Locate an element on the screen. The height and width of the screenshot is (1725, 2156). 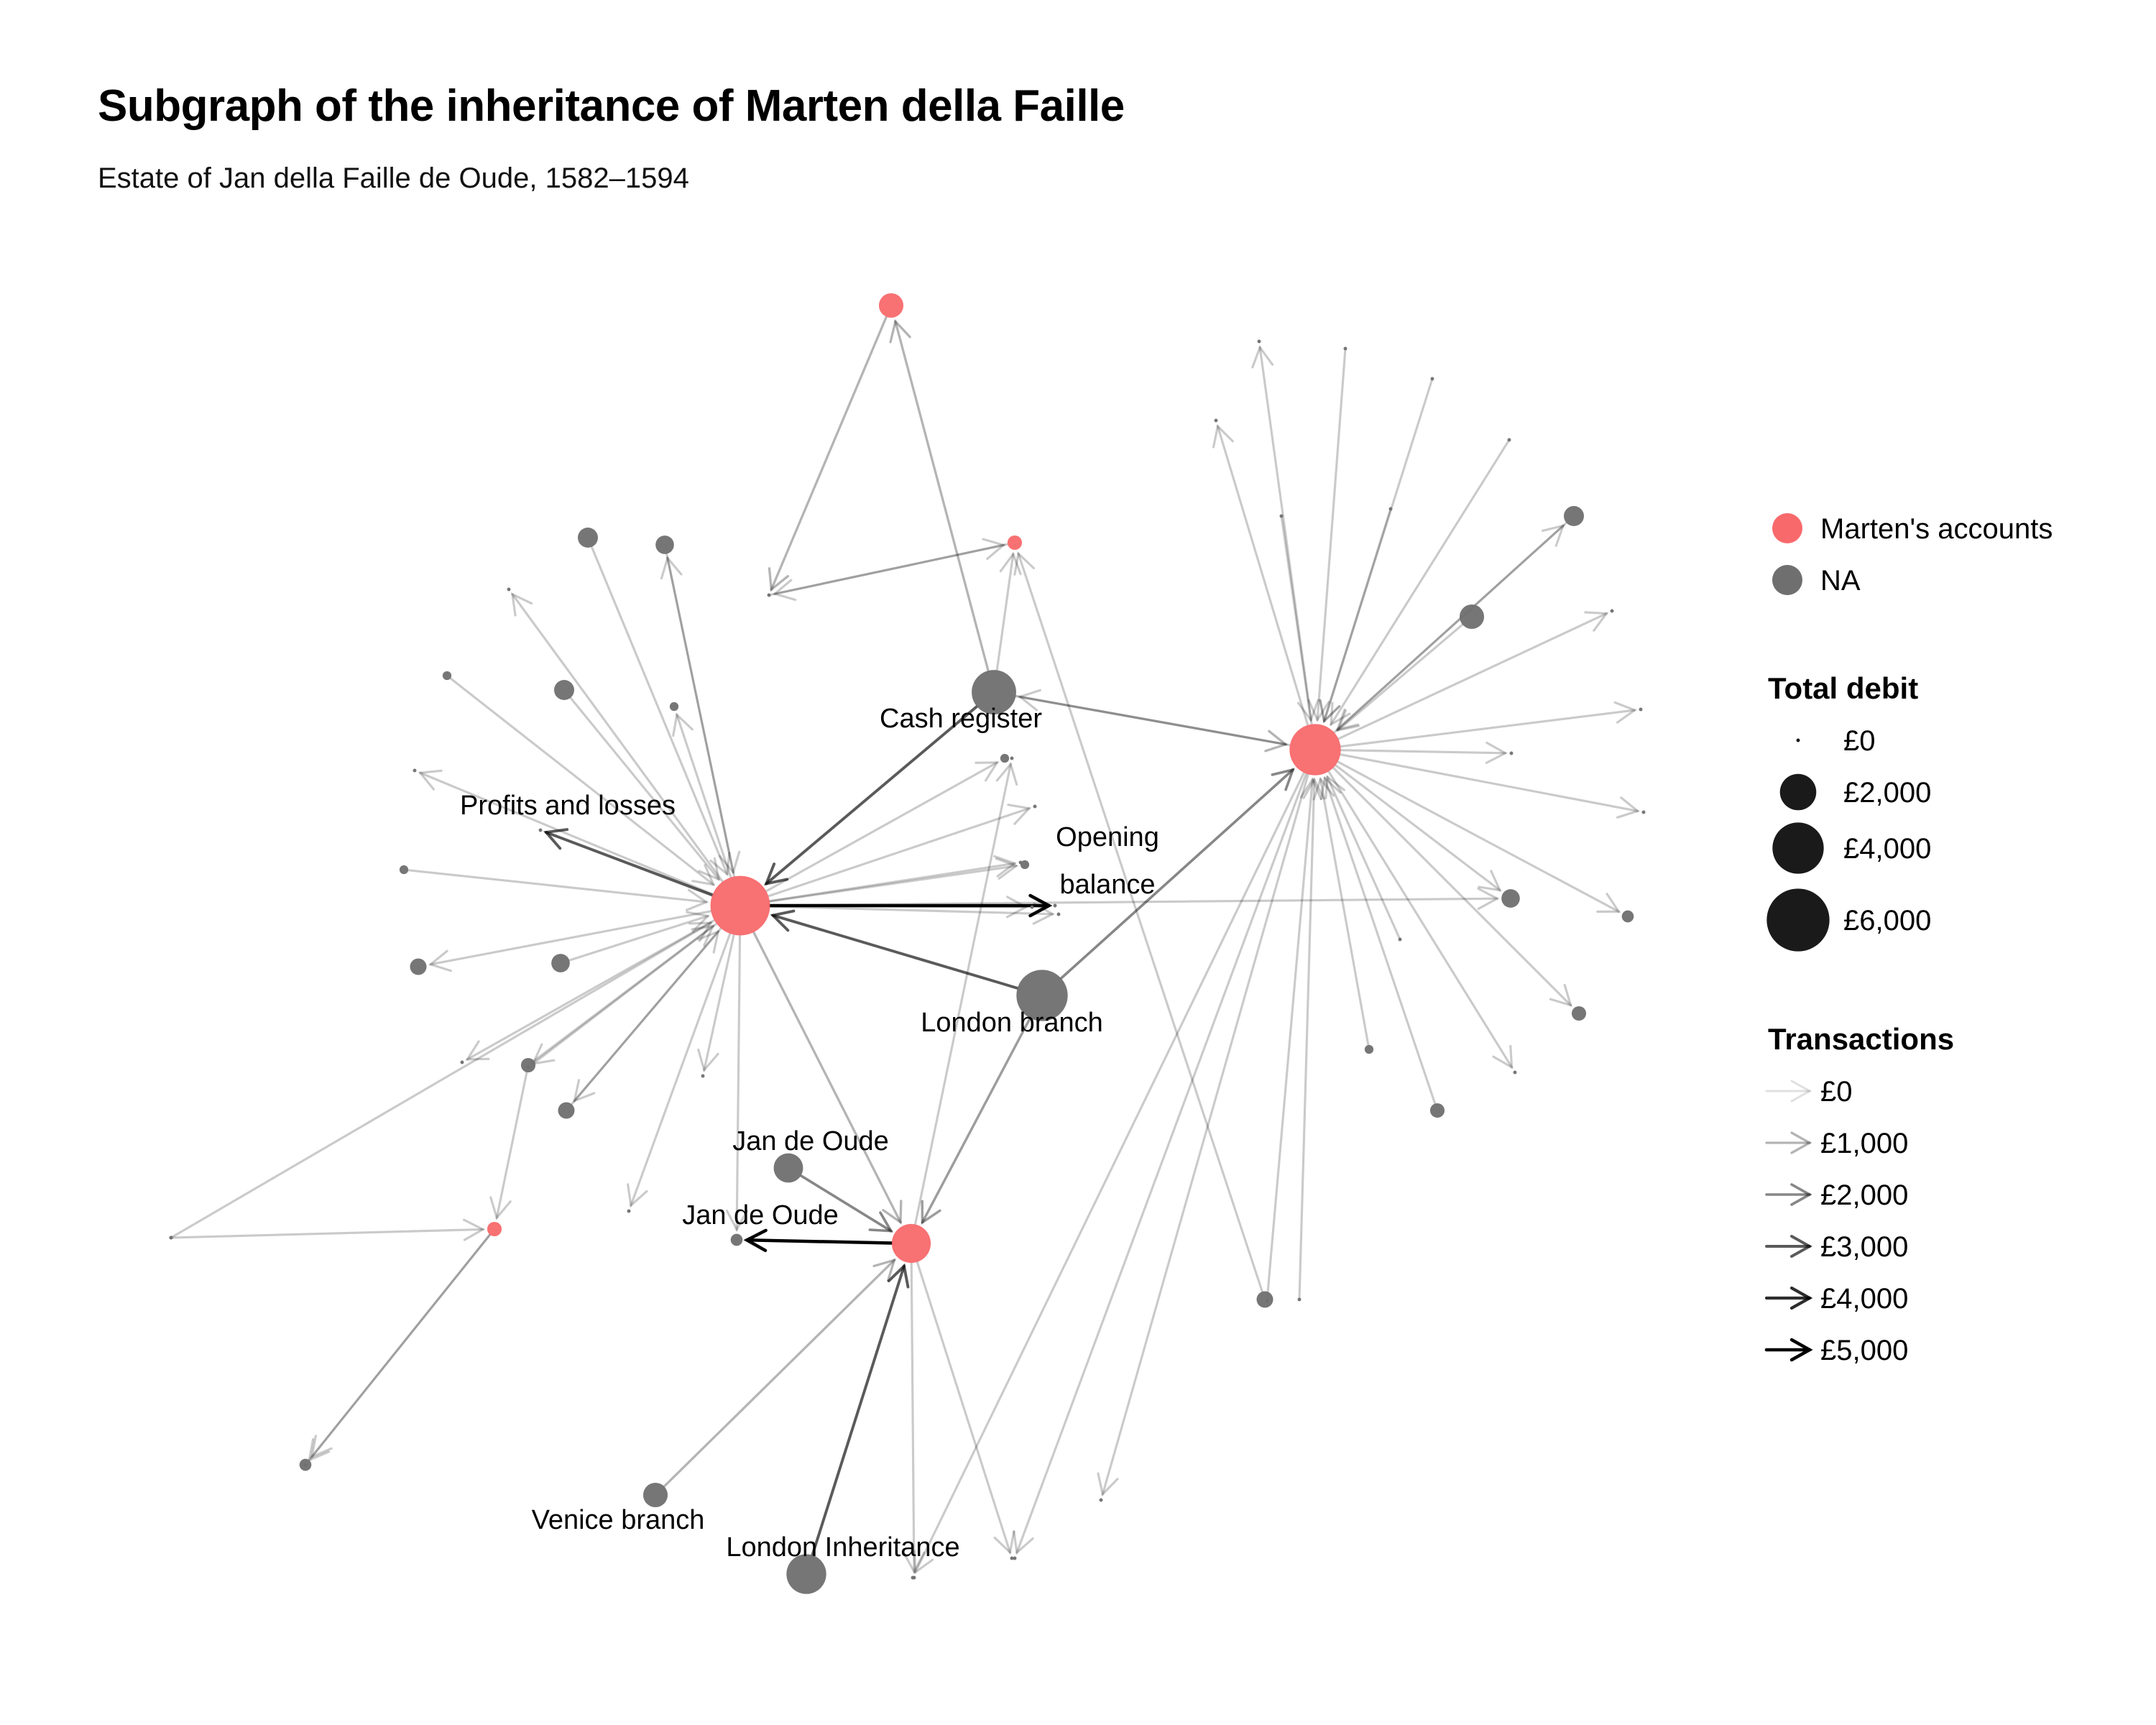
node-m3 is located at coordinates (1432, 379).